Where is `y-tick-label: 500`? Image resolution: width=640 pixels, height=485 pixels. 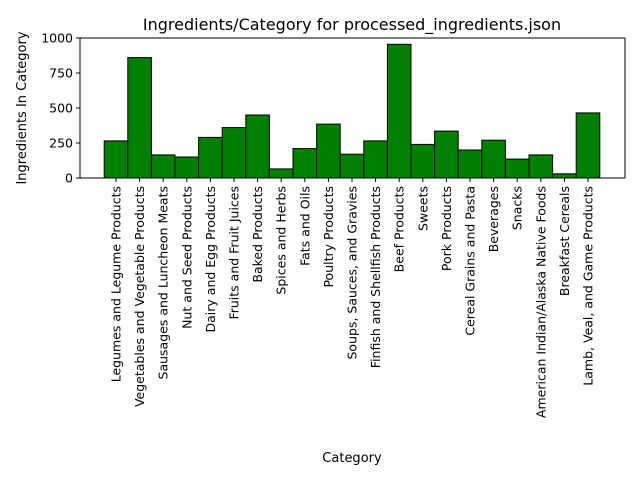 y-tick-label: 500 is located at coordinates (61, 108).